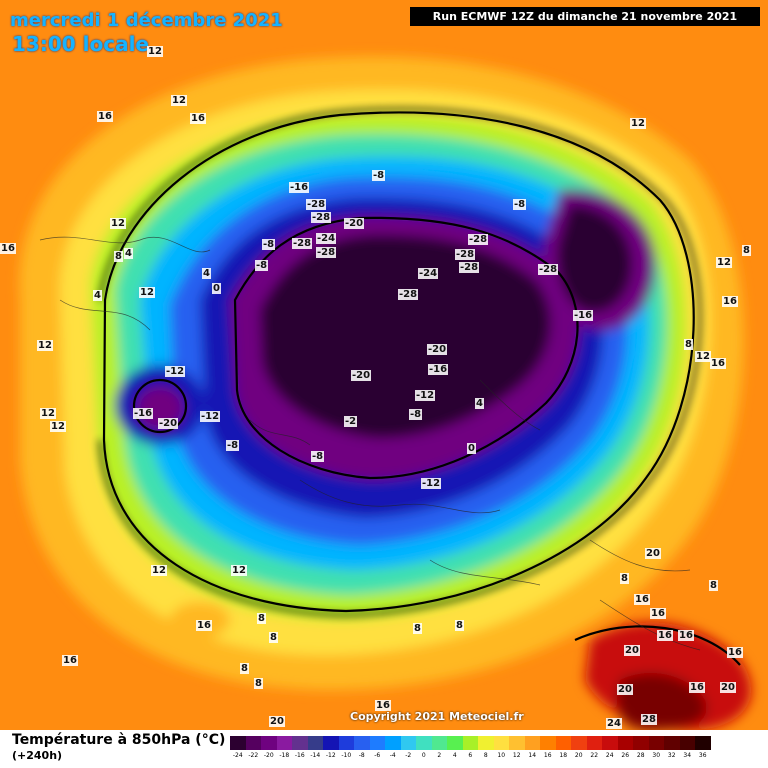 The width and height of the screenshot is (768, 768). I want to click on legend-tick-label: 18, so click(563, 755).